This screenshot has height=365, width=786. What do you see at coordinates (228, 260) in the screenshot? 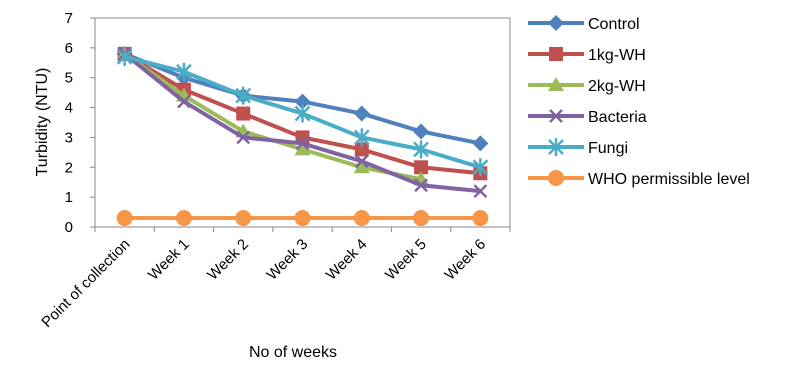
I see `x-tick-label: Week 2` at bounding box center [228, 260].